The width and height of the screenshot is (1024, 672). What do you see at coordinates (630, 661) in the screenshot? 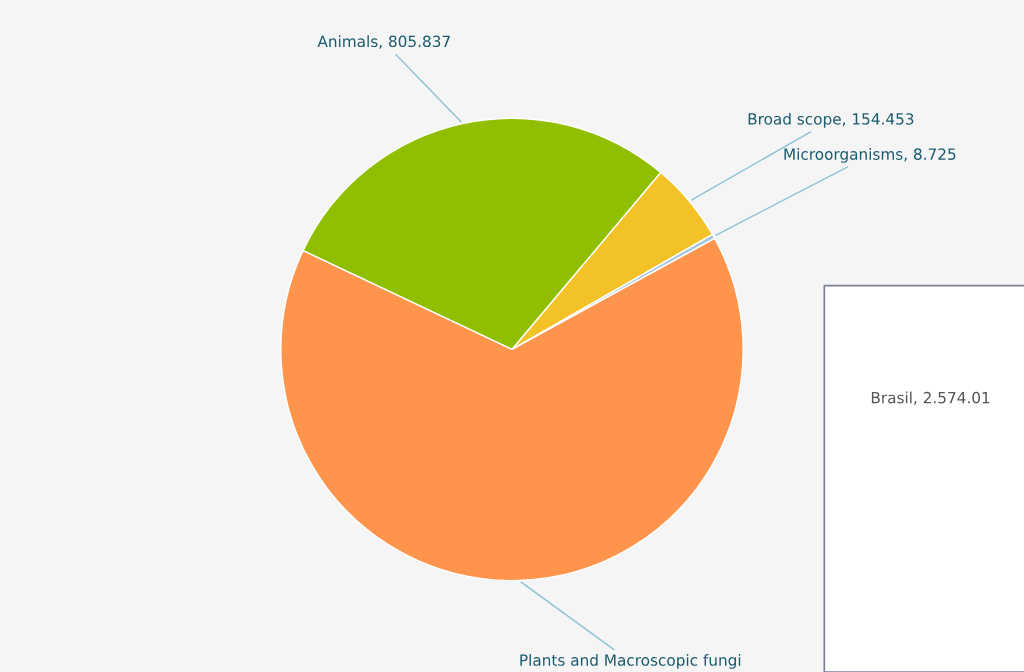
I see `slice-label: Plants and Macroscopic fungi` at bounding box center [630, 661].